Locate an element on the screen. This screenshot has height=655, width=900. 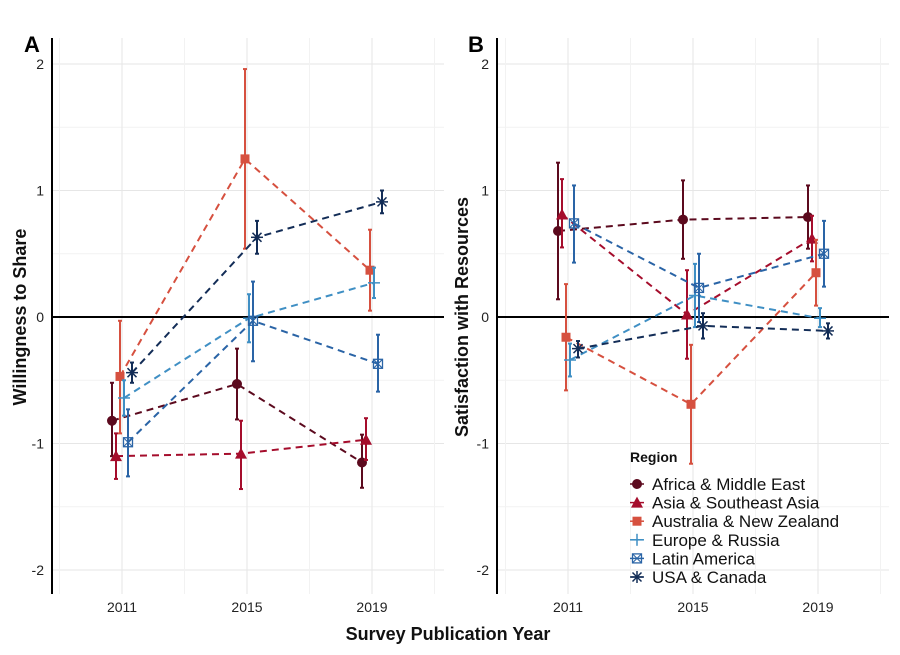
panel-a-series-usa-canada is located at coordinates (257, 286).